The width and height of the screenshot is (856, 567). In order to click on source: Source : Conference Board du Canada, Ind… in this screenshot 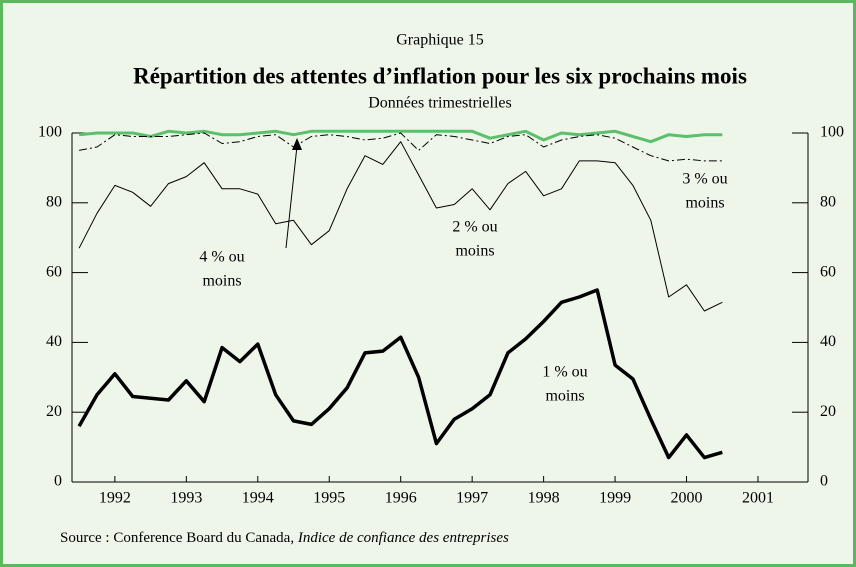, I will do `click(284, 538)`.